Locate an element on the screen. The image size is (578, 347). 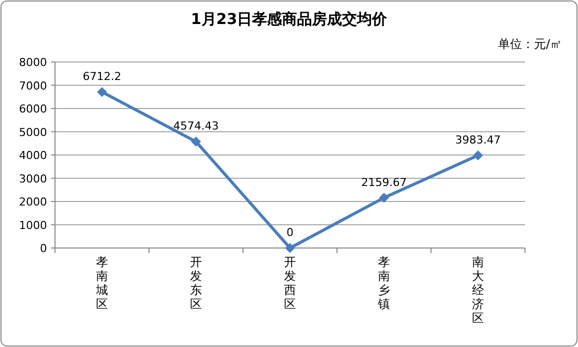
y-tick-label: 7000 is located at coordinates (33, 85).